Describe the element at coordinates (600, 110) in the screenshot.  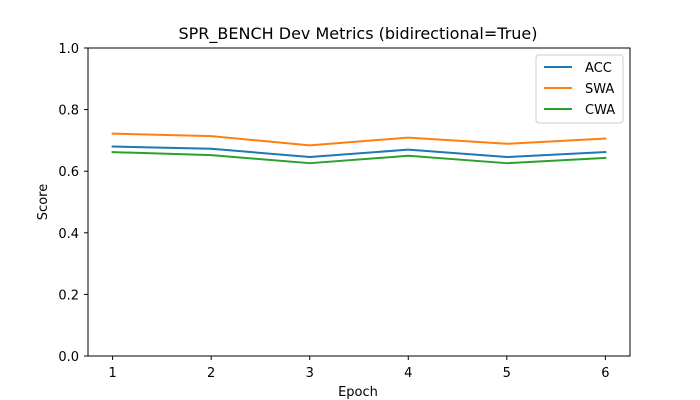
I see `legend-label-cwa: CWA` at that location.